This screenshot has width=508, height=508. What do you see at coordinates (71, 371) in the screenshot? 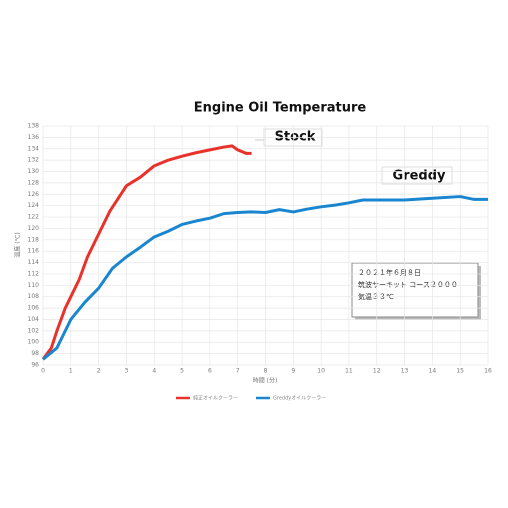
I see `x-tick-label: 1` at bounding box center [71, 371].